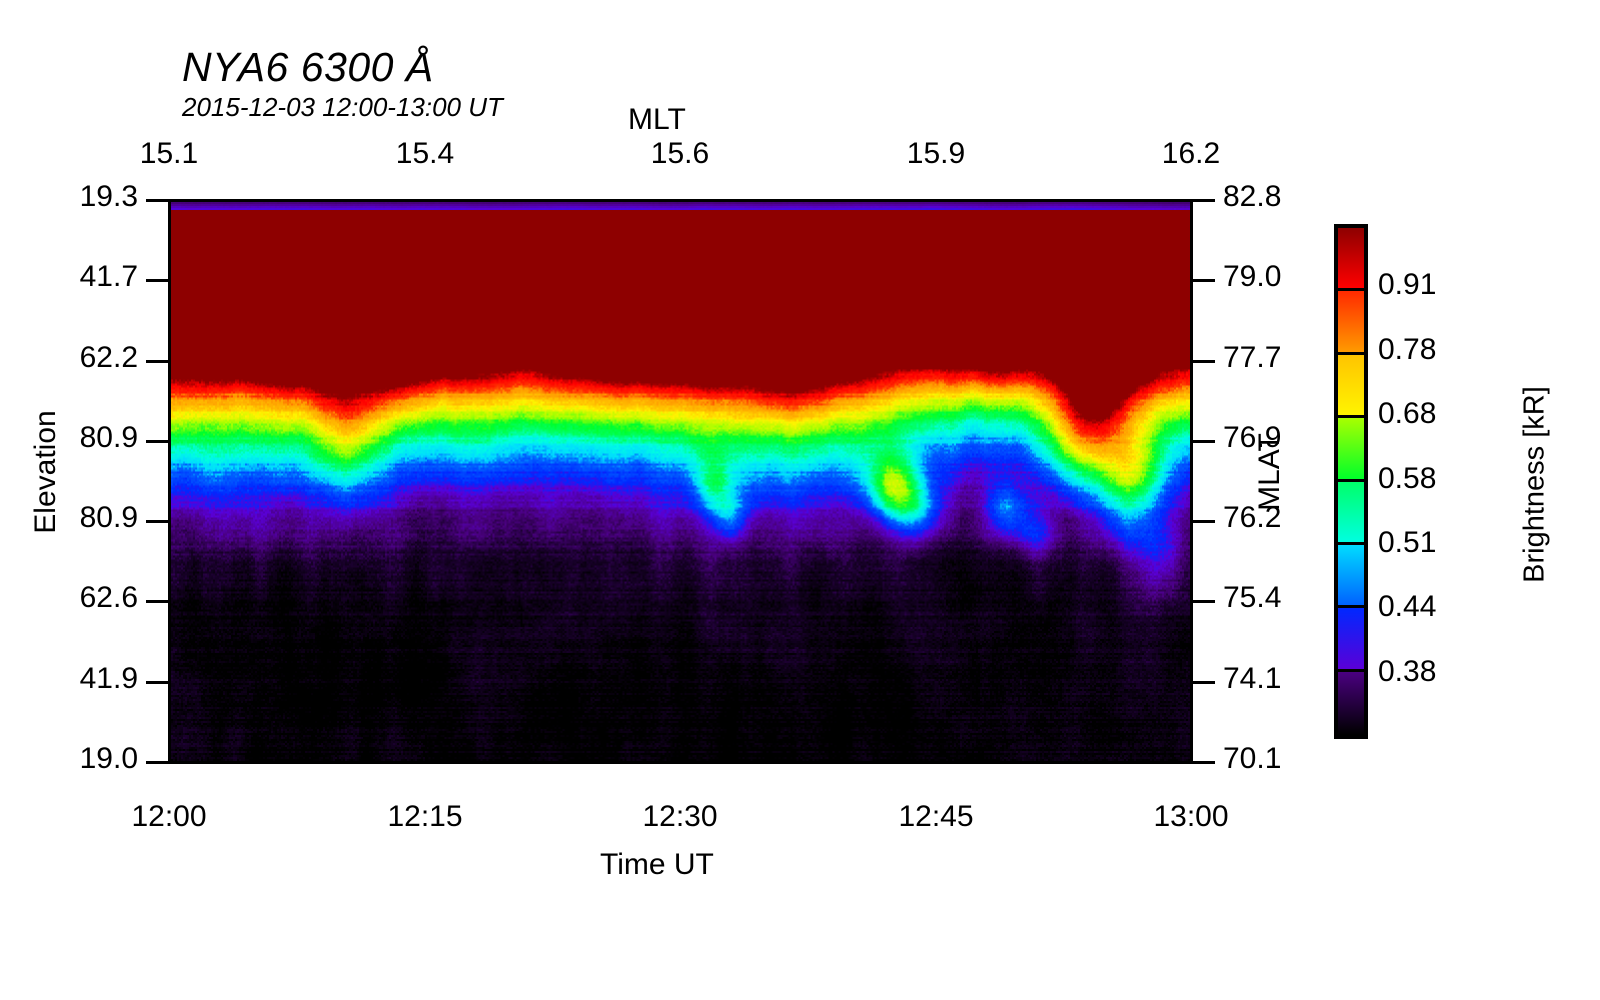 This screenshot has width=1600, height=1000. What do you see at coordinates (680, 816) in the screenshot?
I see `bottom-tick-label: 12:30` at bounding box center [680, 816].